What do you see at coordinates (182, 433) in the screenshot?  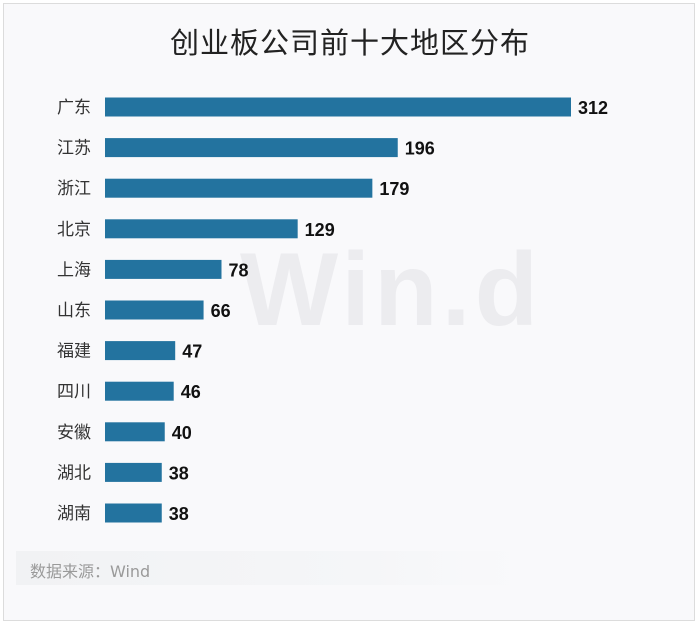 I see `value-label: 40` at bounding box center [182, 433].